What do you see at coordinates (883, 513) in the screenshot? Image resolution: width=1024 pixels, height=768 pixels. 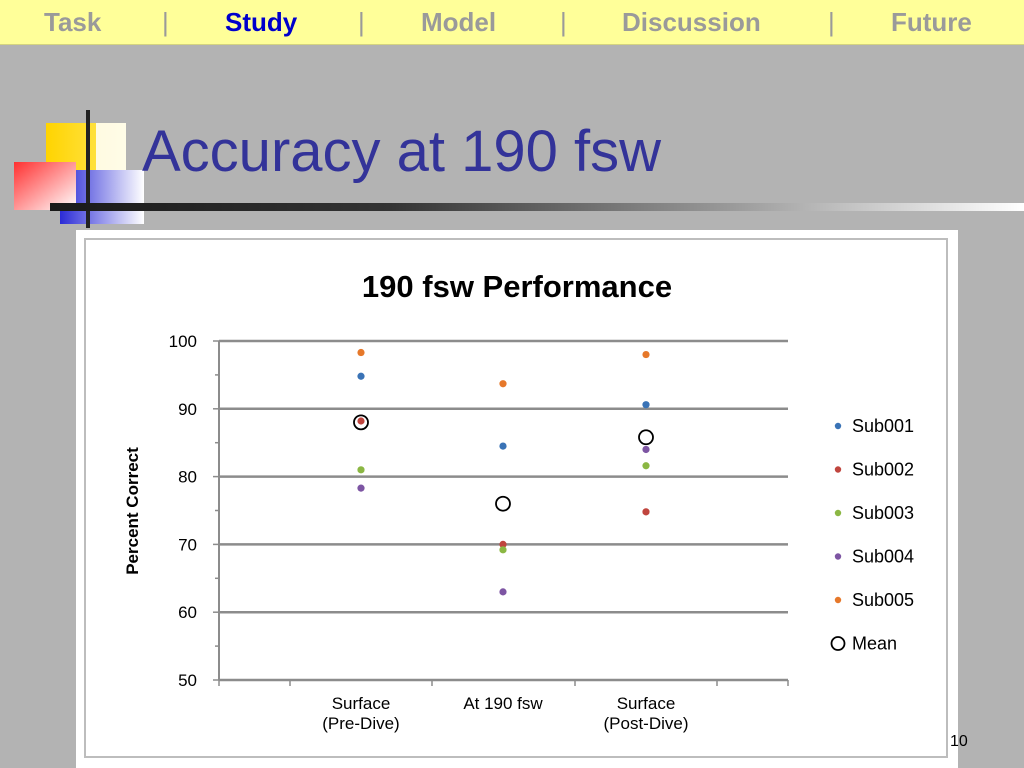 I see `legend-label: Sub003` at bounding box center [883, 513].